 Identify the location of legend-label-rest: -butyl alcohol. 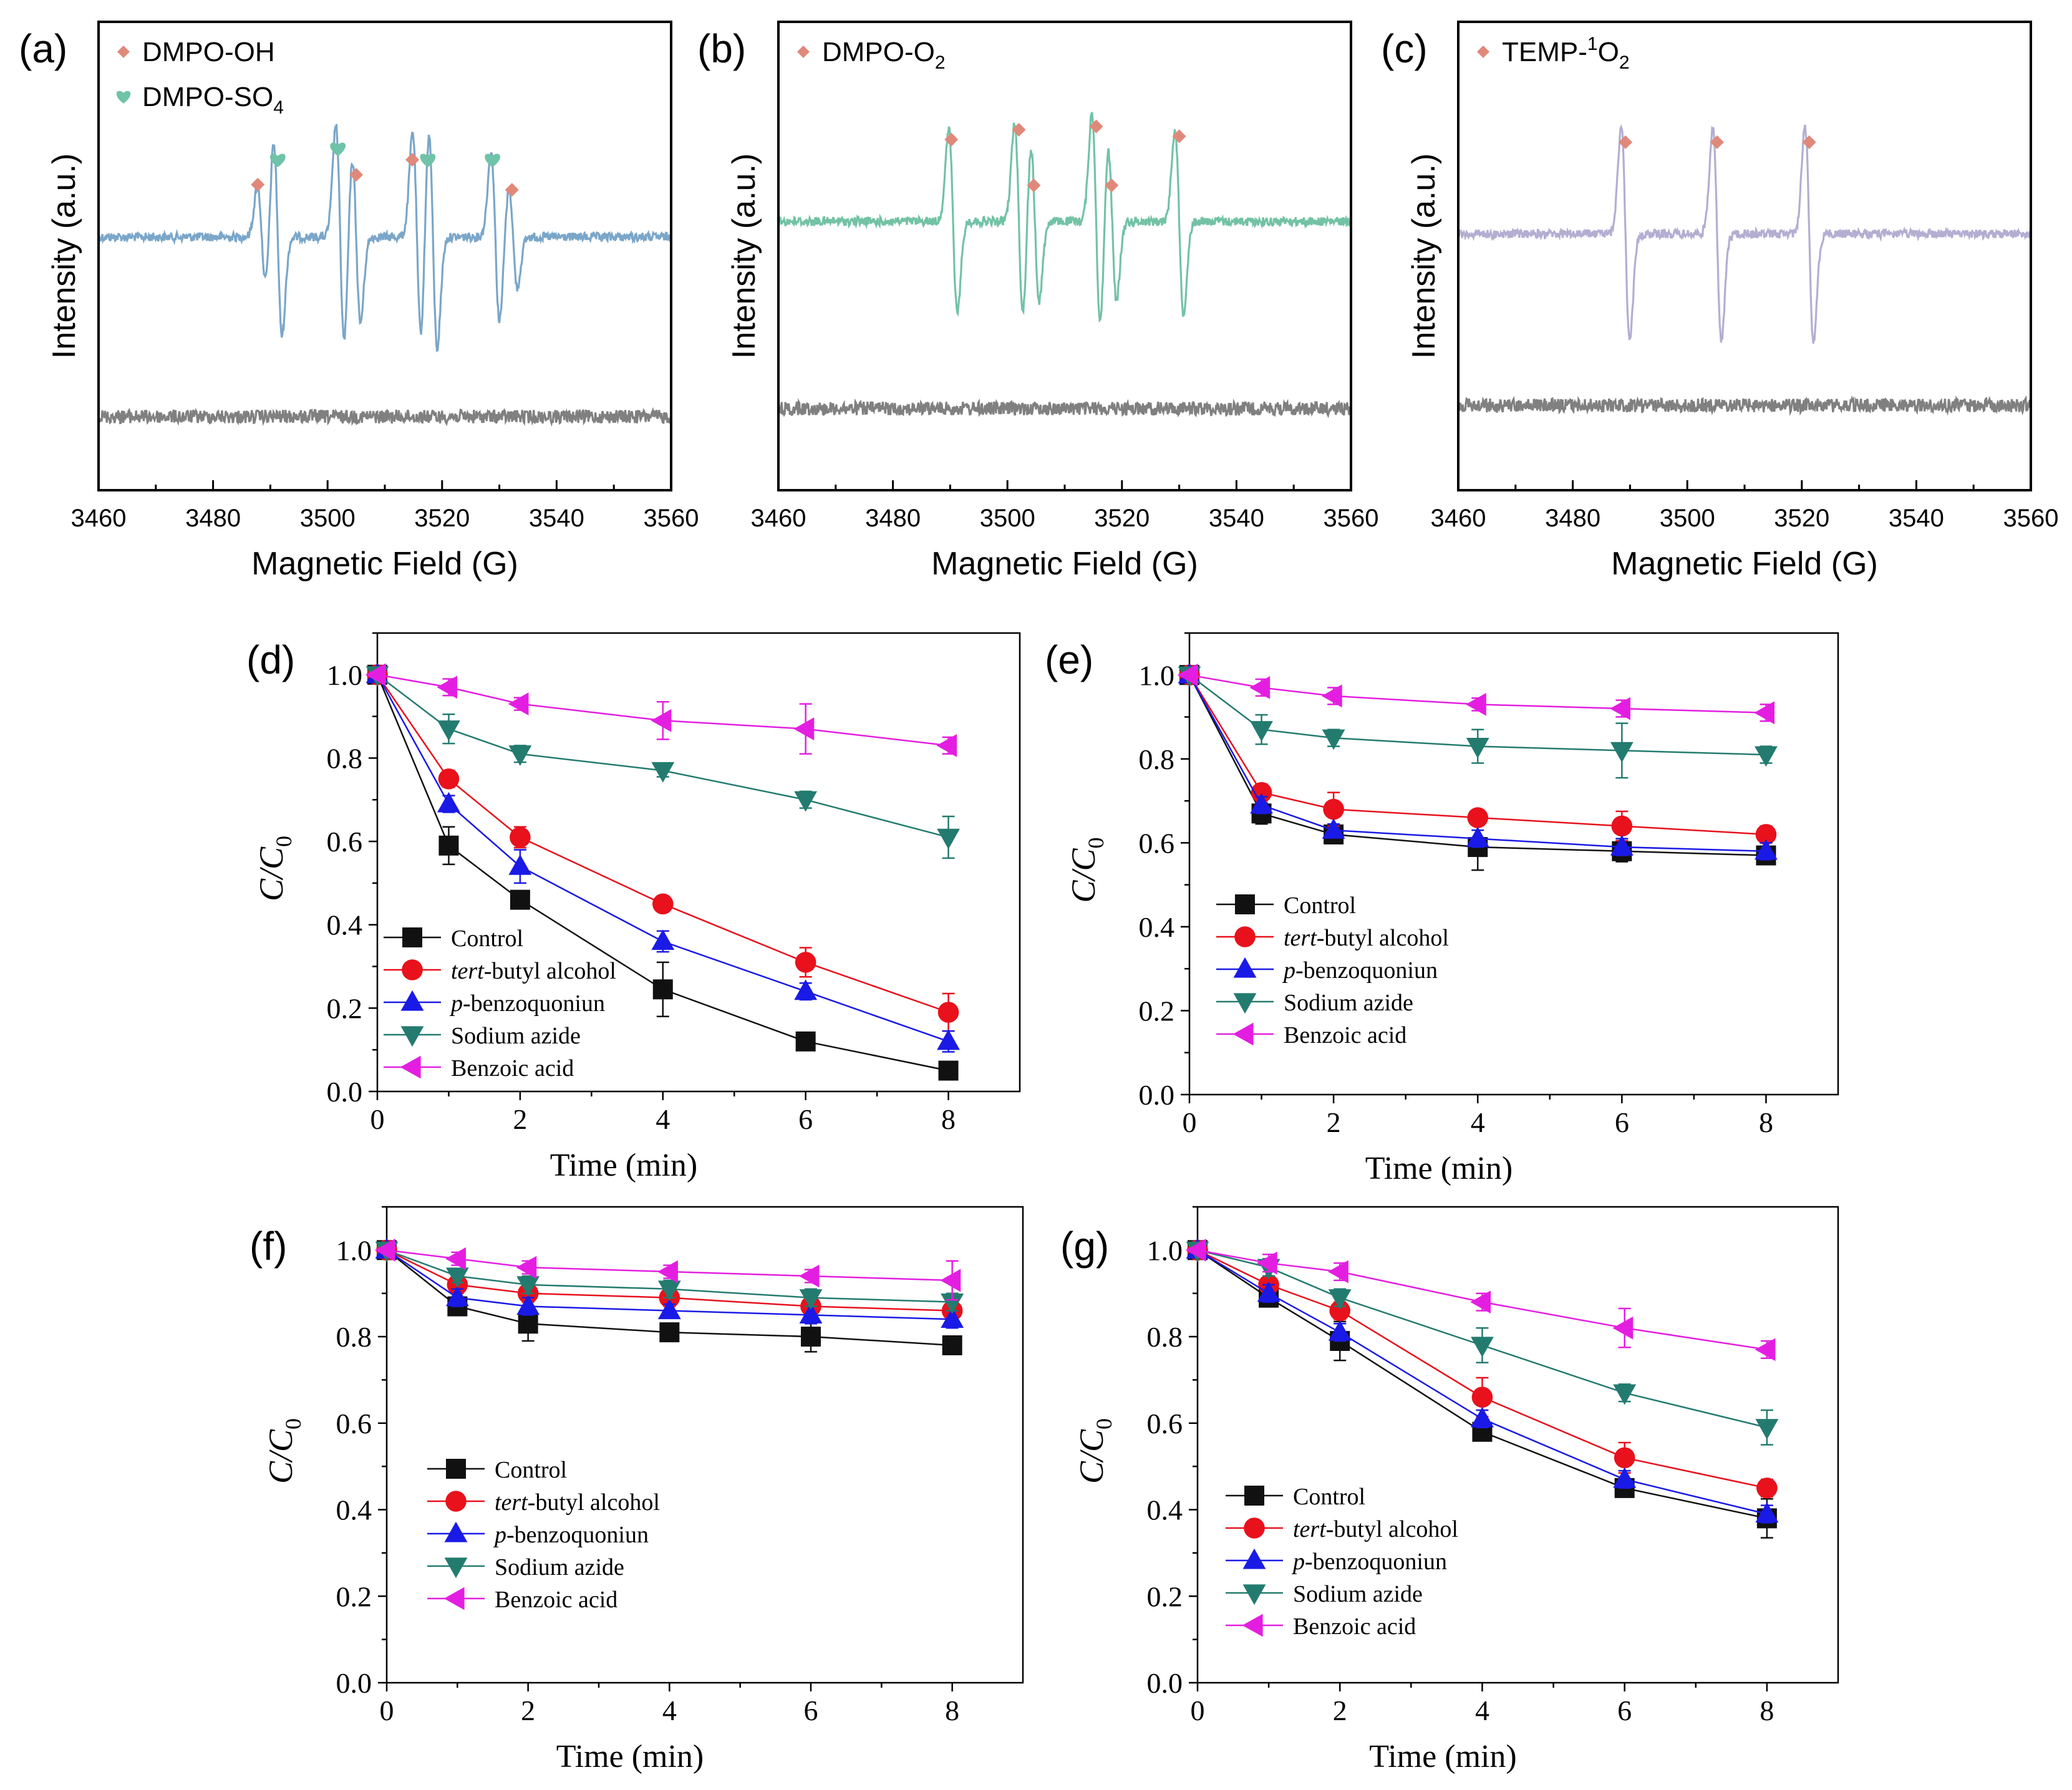
(1383, 938).